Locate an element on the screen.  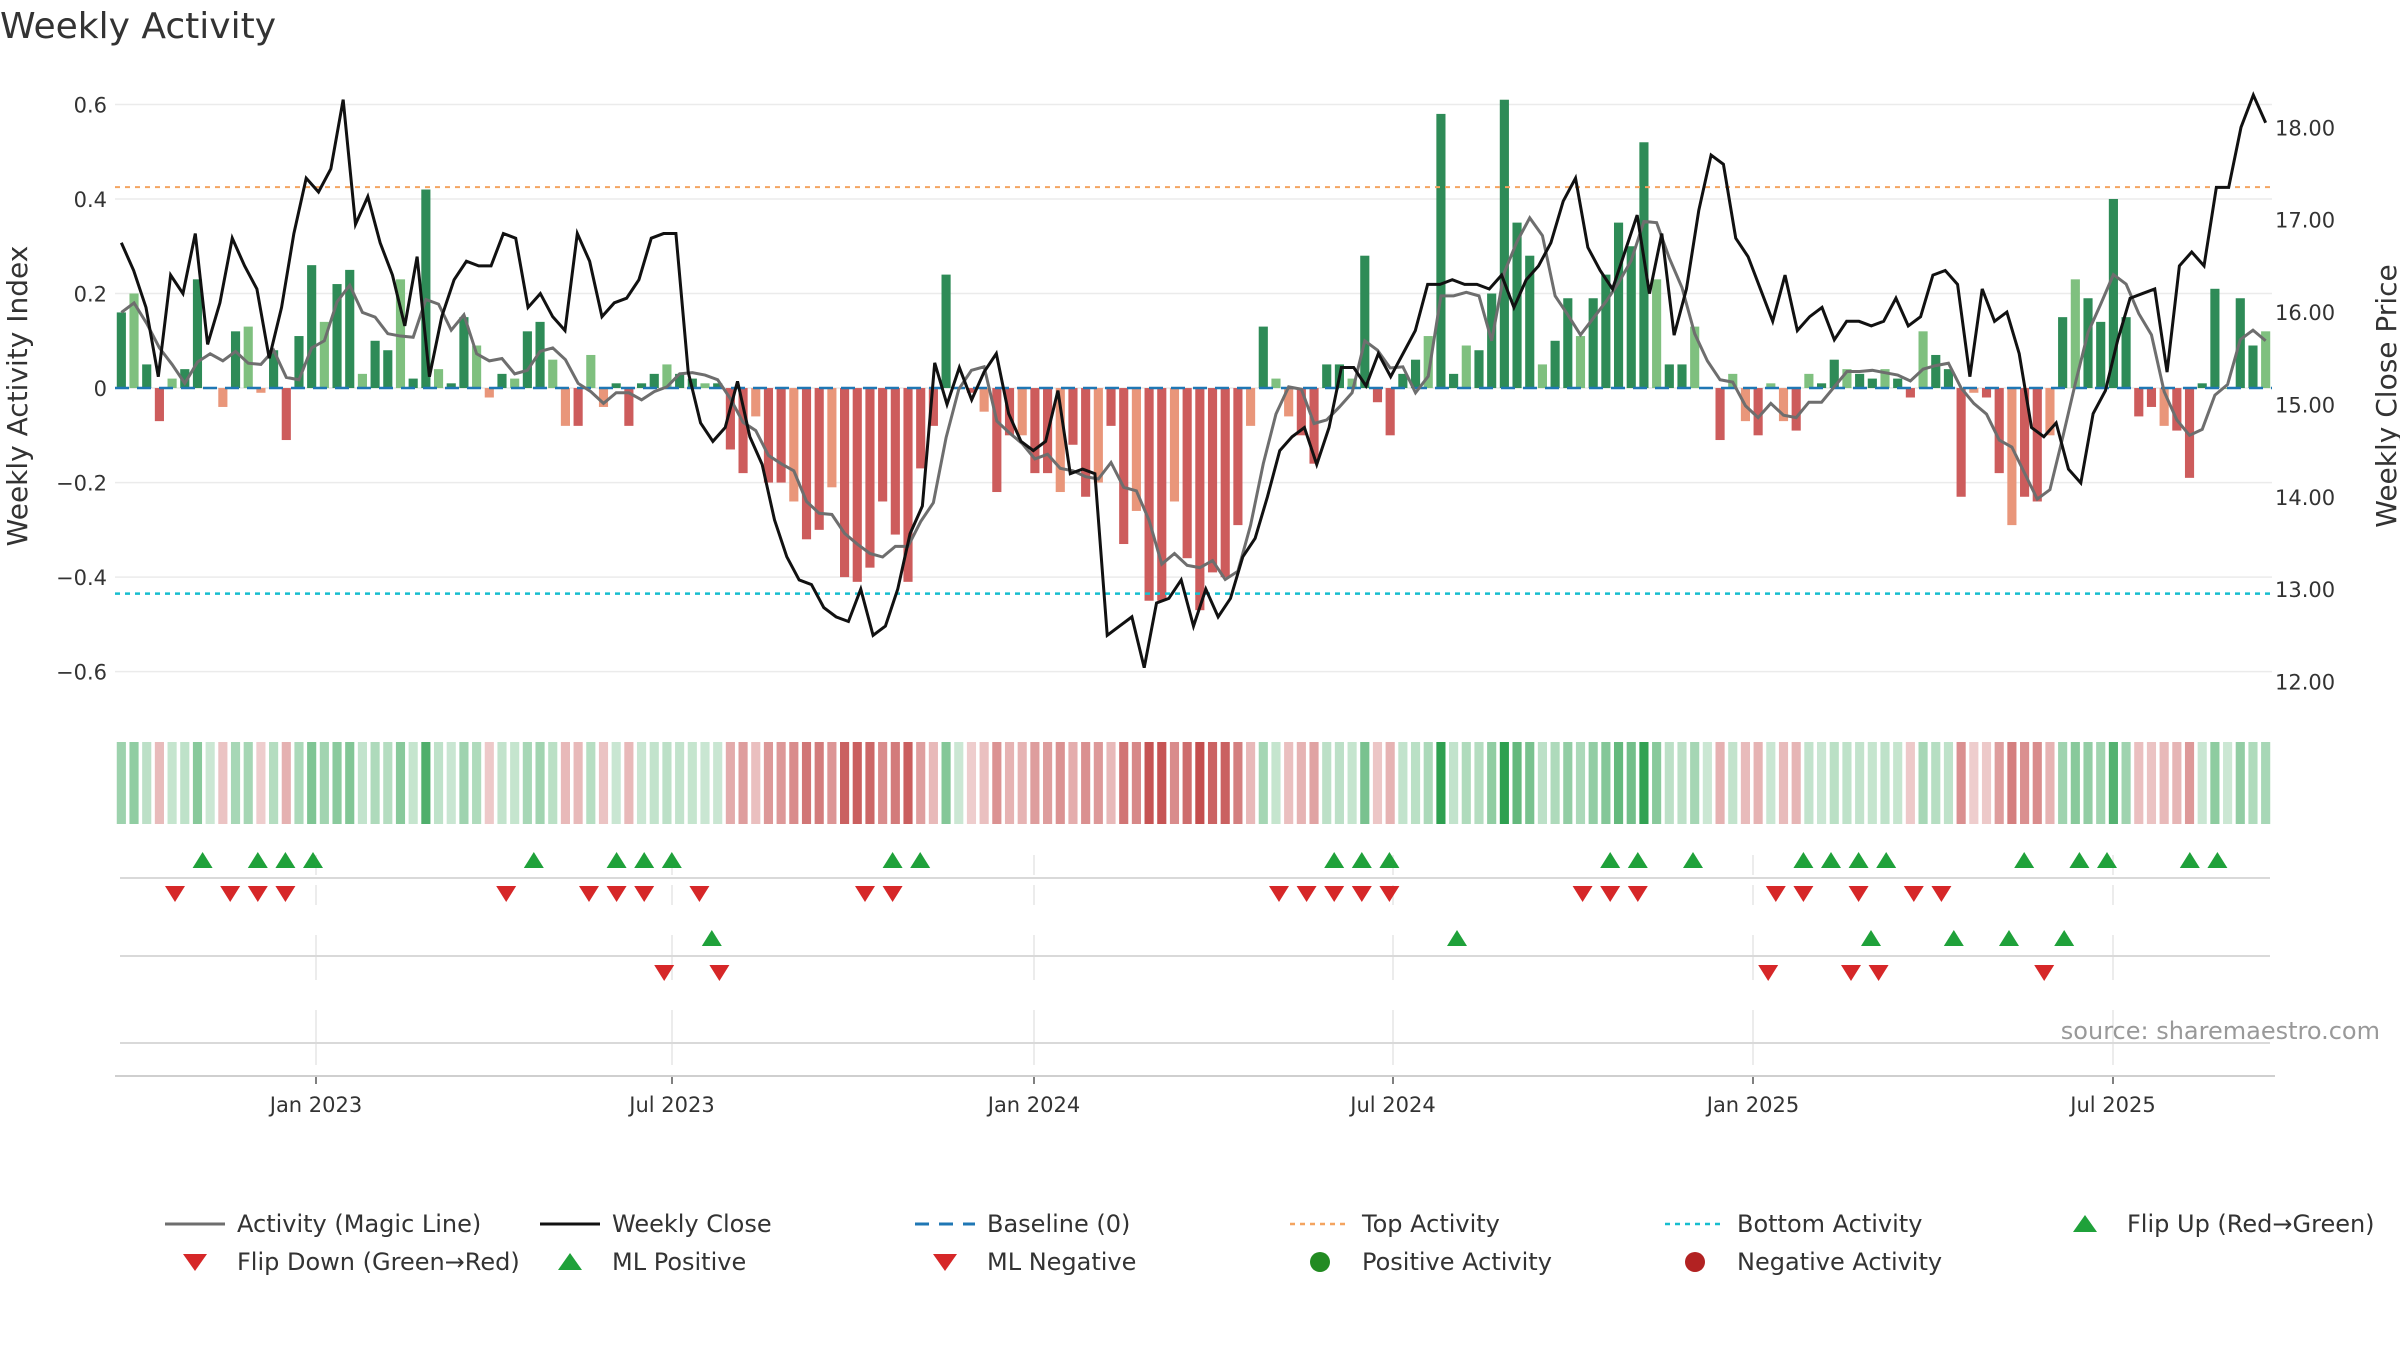
y-axis-label: Weekly Activity Index is located at coordinates (17, 396).